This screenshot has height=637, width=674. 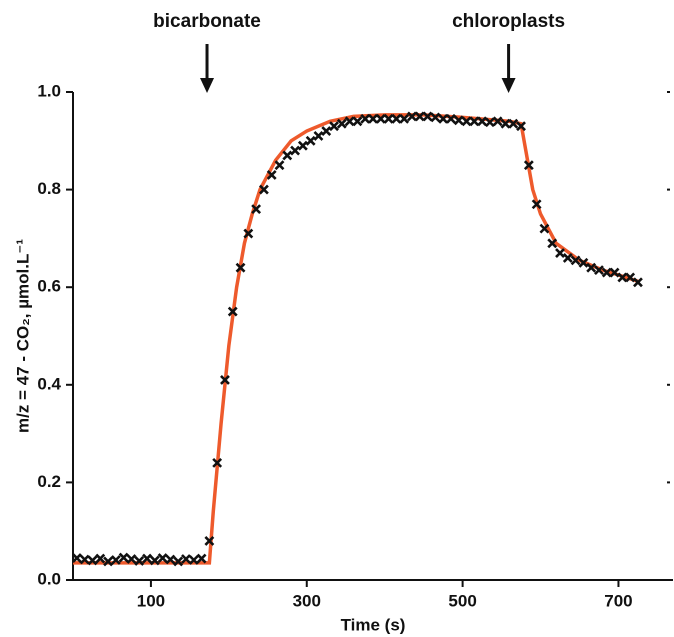 What do you see at coordinates (49, 90) in the screenshot?
I see `y-tick-label: 1.0` at bounding box center [49, 90].